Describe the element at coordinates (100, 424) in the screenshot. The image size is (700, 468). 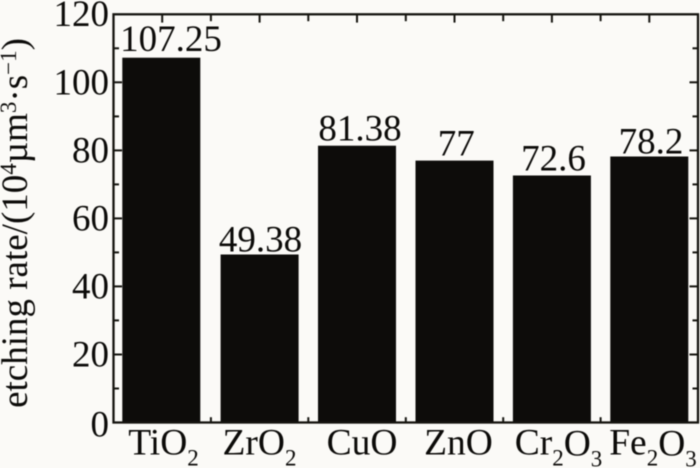
I see `svg-text: 0` at that location.